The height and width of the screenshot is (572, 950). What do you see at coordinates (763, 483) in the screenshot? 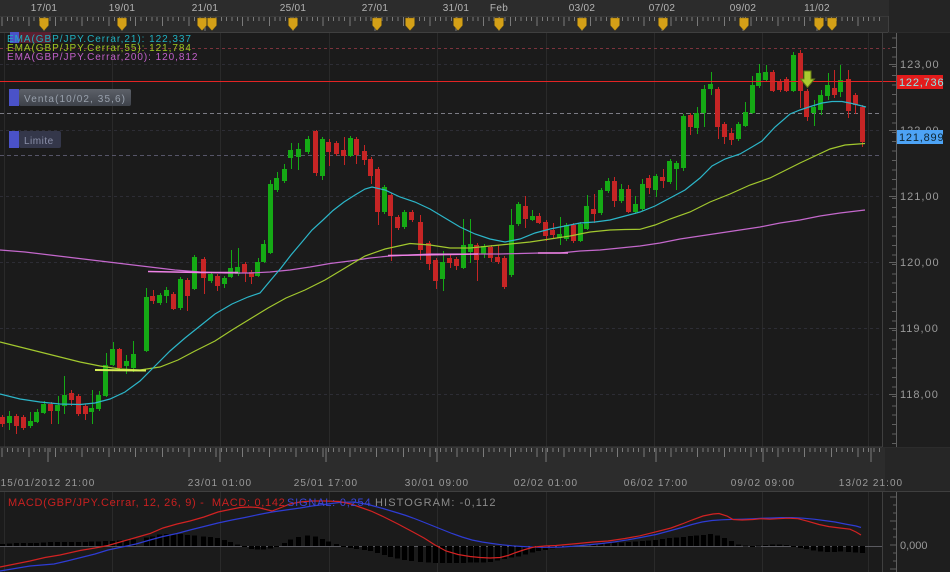
I see `svg-text: 09/02 09:00` at bounding box center [763, 483].